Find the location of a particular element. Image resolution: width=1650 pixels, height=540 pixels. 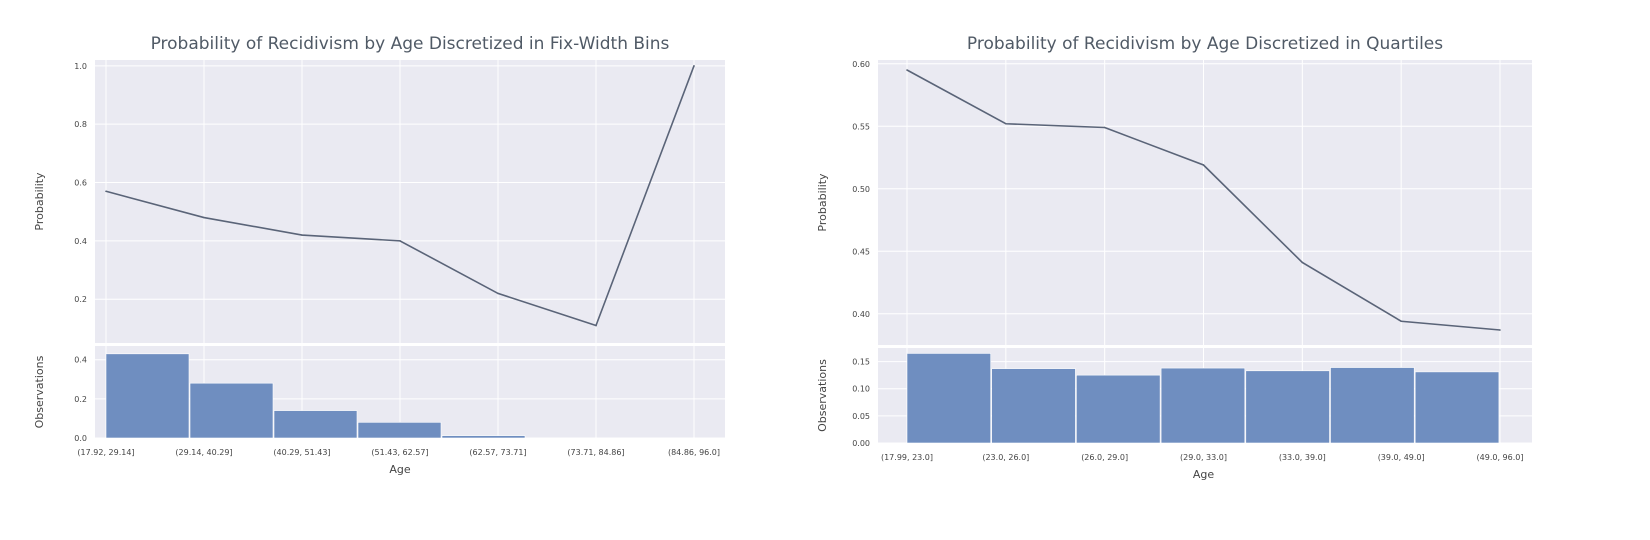

line-y-tick-label: 0.55 is located at coordinates (861, 126).